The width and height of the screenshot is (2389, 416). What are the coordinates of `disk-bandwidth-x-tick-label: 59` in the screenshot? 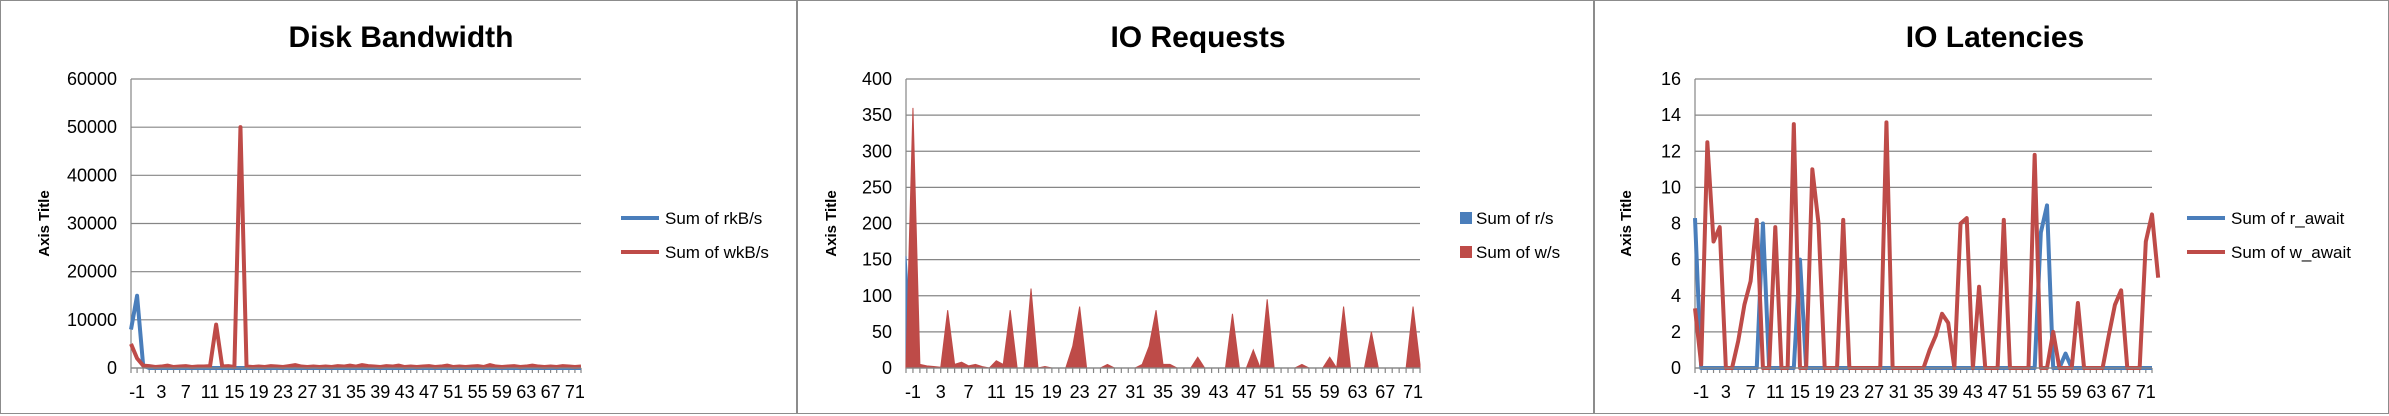 It's located at (502, 392).